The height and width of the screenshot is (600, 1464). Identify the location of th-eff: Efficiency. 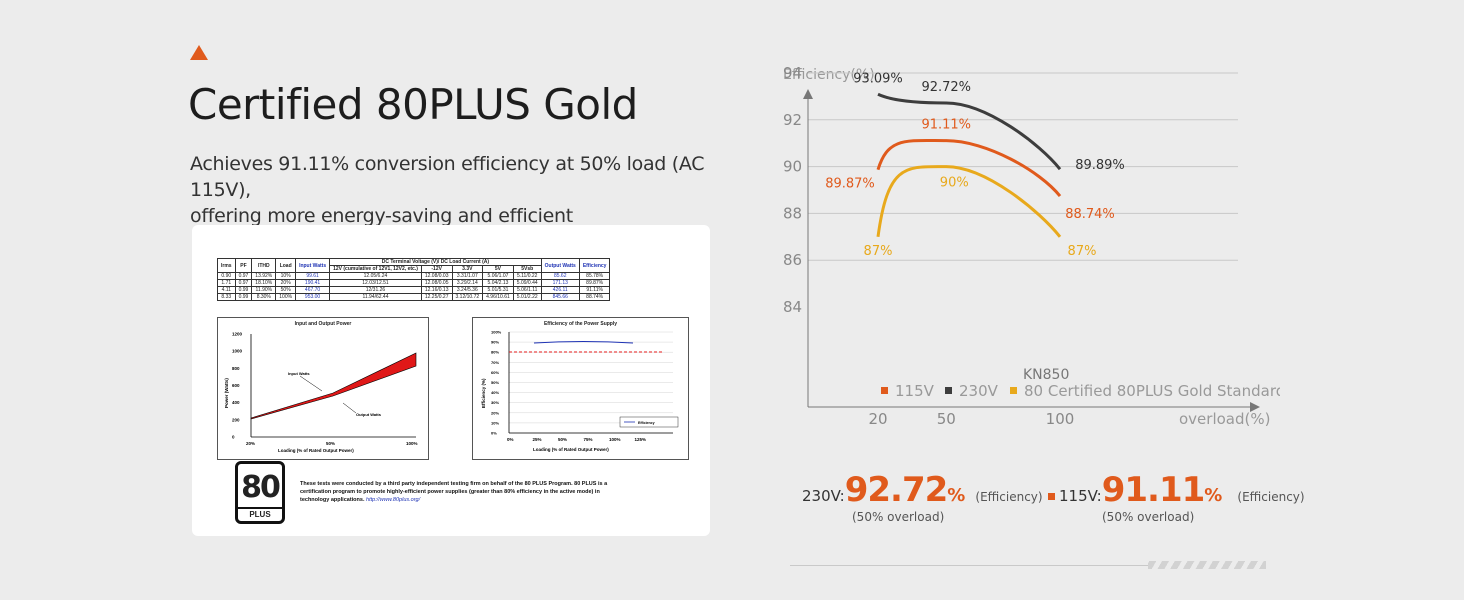
(594, 265).